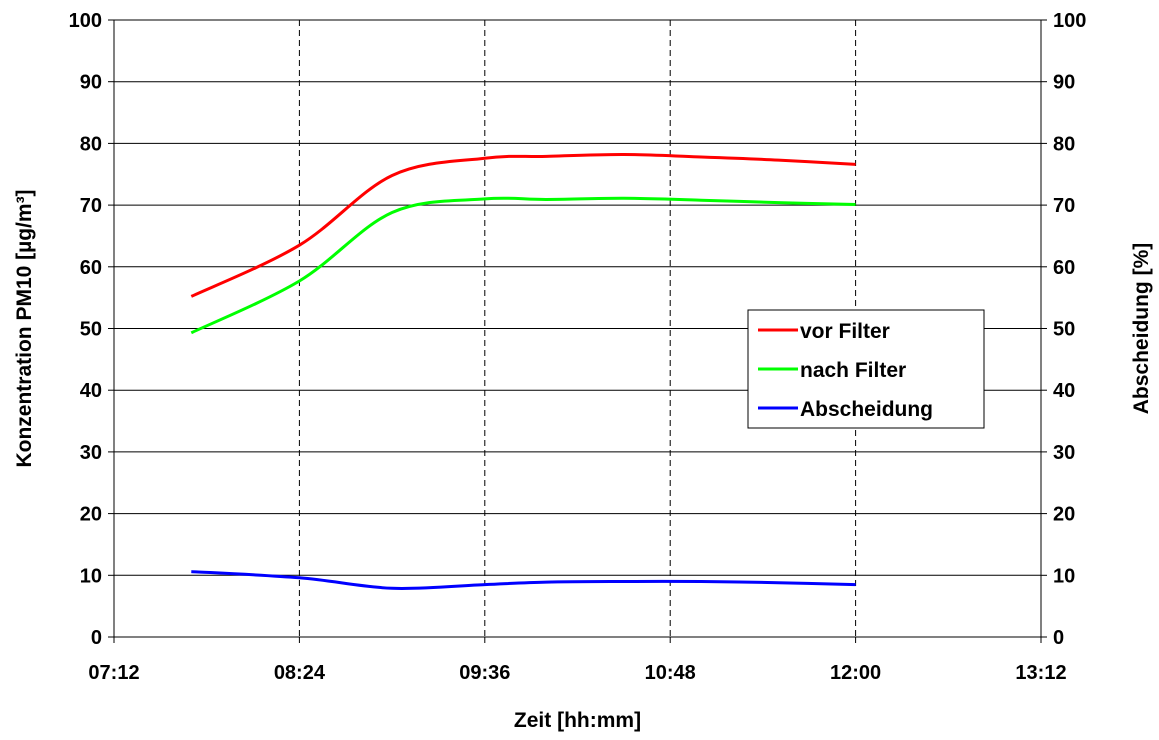 The image size is (1159, 740). What do you see at coordinates (91, 391) in the screenshot?
I see `y-tick-label: 40` at bounding box center [91, 391].